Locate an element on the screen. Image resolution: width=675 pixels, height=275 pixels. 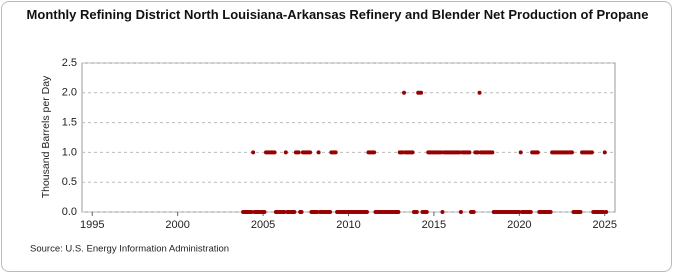
x-tick-label: 2010 is located at coordinates (348, 225).